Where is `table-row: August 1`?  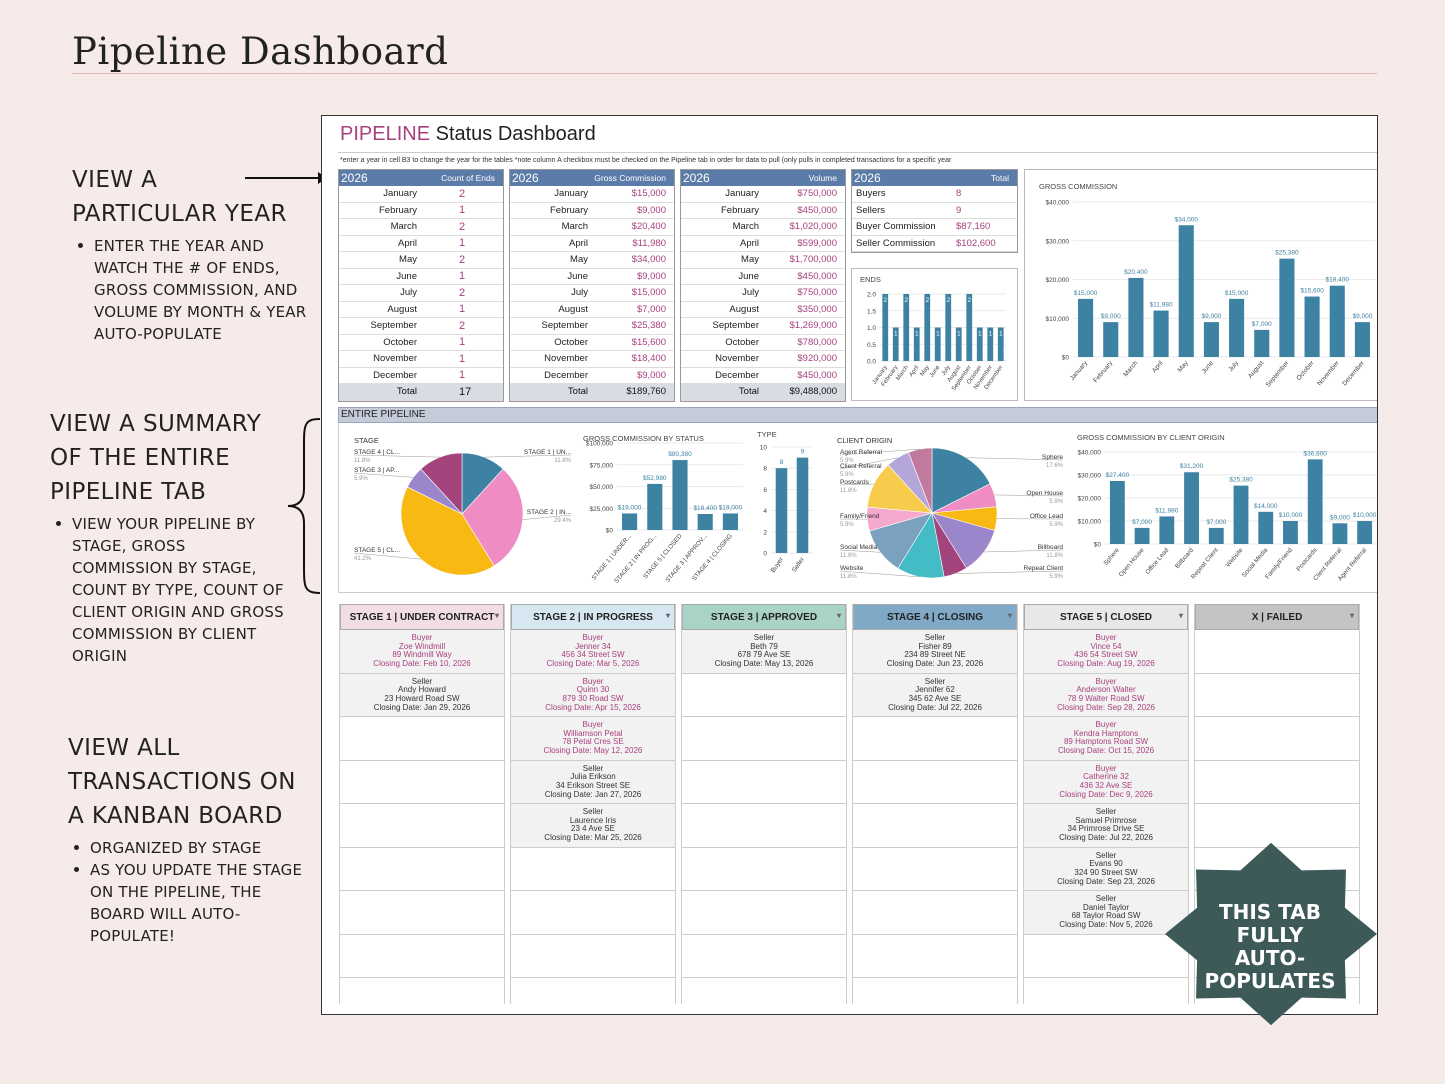
table-row: August 1 is located at coordinates (421, 310).